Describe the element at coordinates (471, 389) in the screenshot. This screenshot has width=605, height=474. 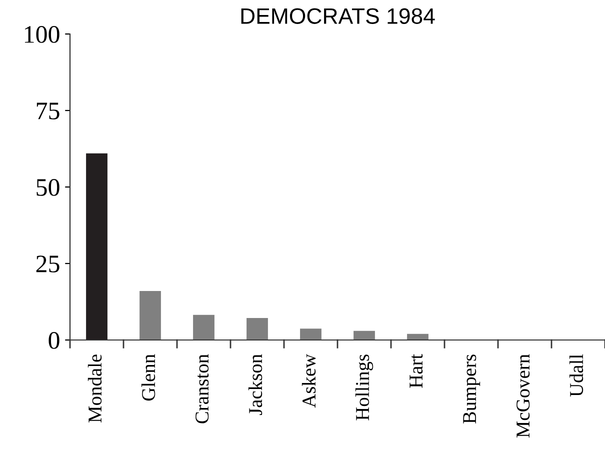
I see `x-tick-label: Bumpers` at that location.